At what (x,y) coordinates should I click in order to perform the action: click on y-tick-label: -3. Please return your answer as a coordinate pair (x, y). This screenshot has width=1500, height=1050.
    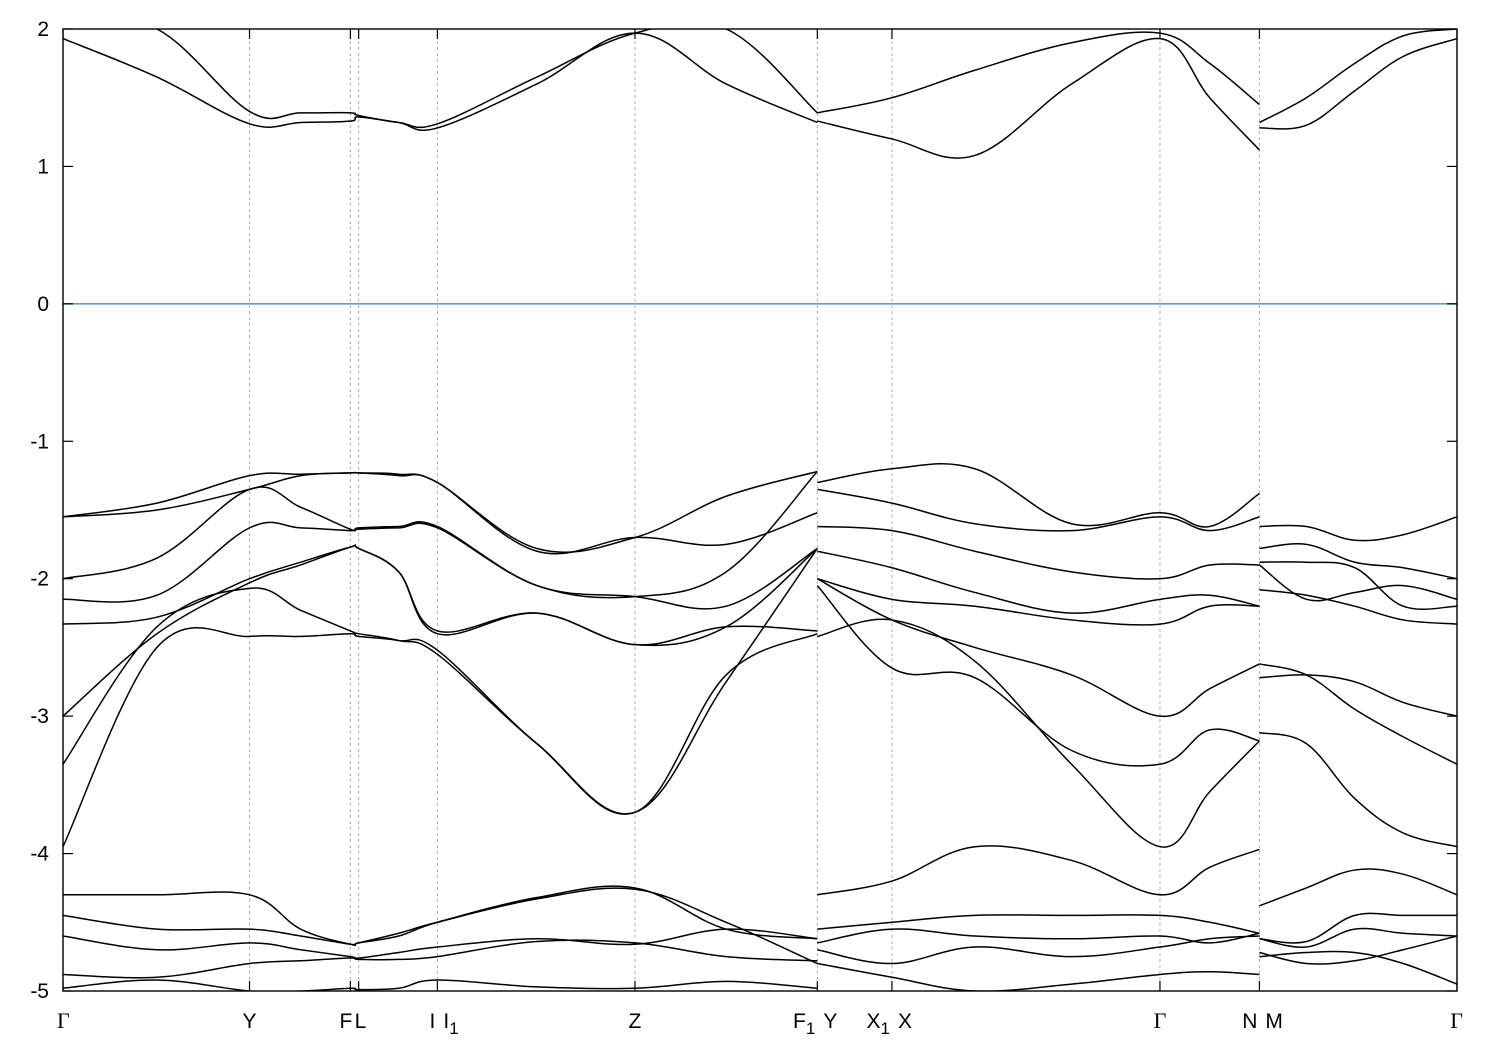
    Looking at the image, I should click on (39, 716).